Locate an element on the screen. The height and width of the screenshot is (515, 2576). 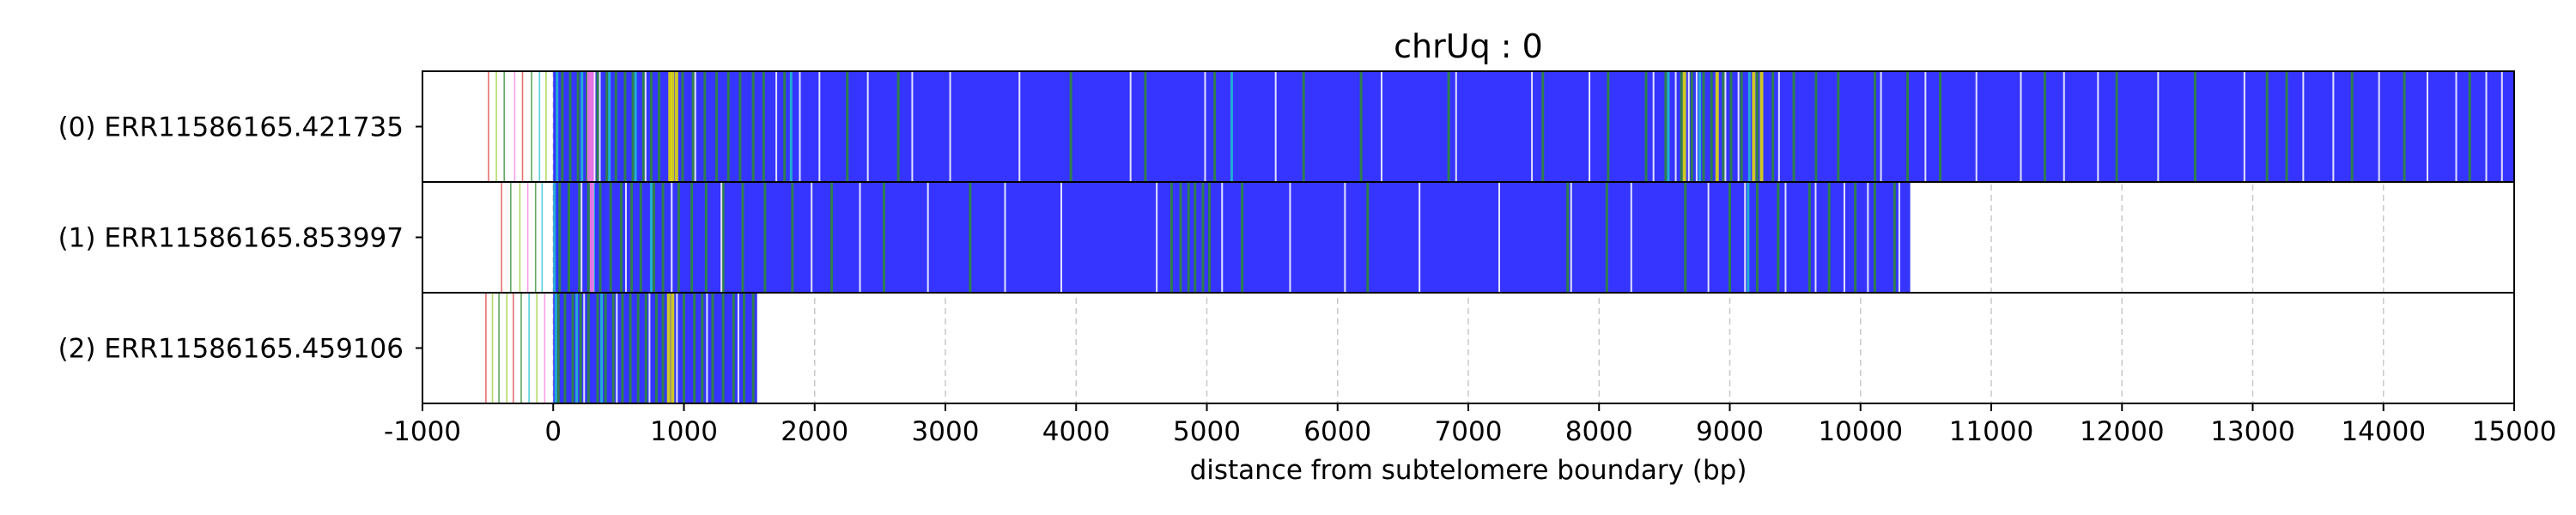
variant-mark-pink is located at coordinates (591, 237).